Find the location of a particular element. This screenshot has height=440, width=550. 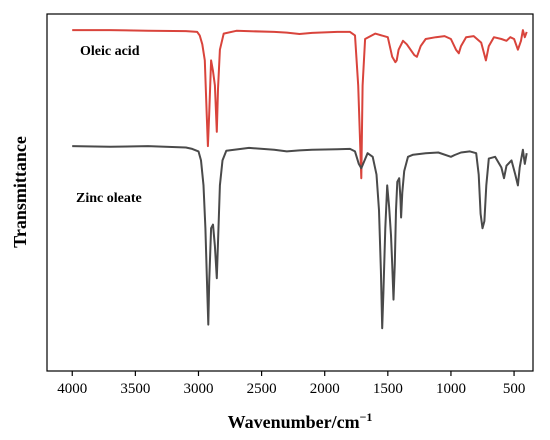

x-tick-label: 4000 is located at coordinates (72, 389).